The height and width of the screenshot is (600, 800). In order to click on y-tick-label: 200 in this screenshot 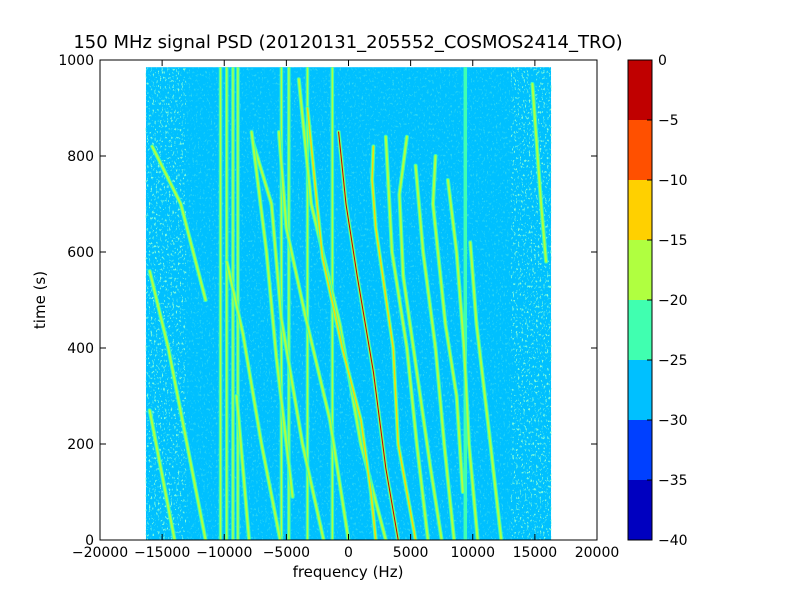, I will do `click(80, 445)`.